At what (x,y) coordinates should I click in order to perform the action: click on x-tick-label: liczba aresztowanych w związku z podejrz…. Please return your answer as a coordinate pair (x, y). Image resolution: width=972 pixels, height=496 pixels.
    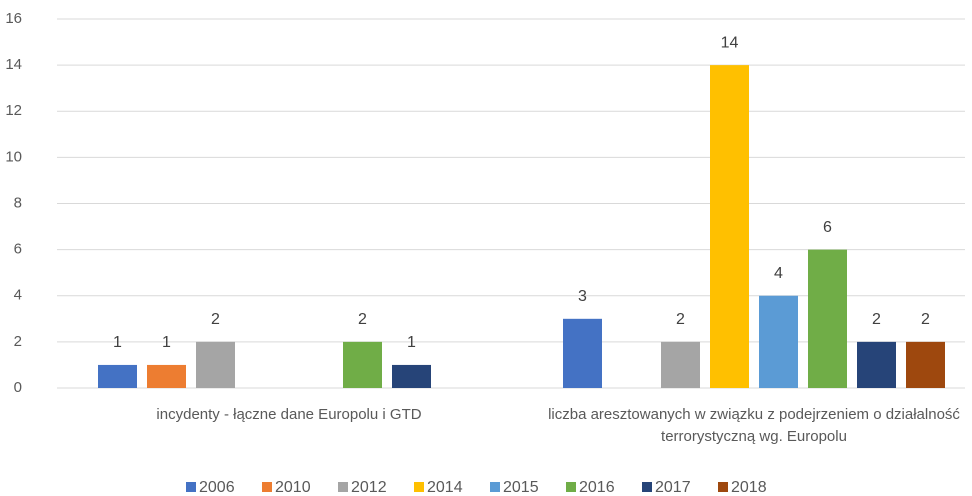
    Looking at the image, I should click on (754, 425).